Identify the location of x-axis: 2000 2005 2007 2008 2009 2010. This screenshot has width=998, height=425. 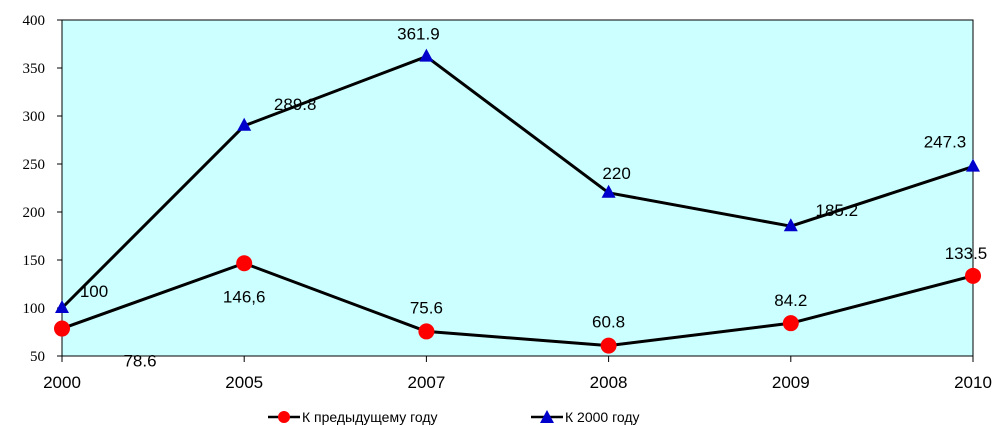
(517, 373).